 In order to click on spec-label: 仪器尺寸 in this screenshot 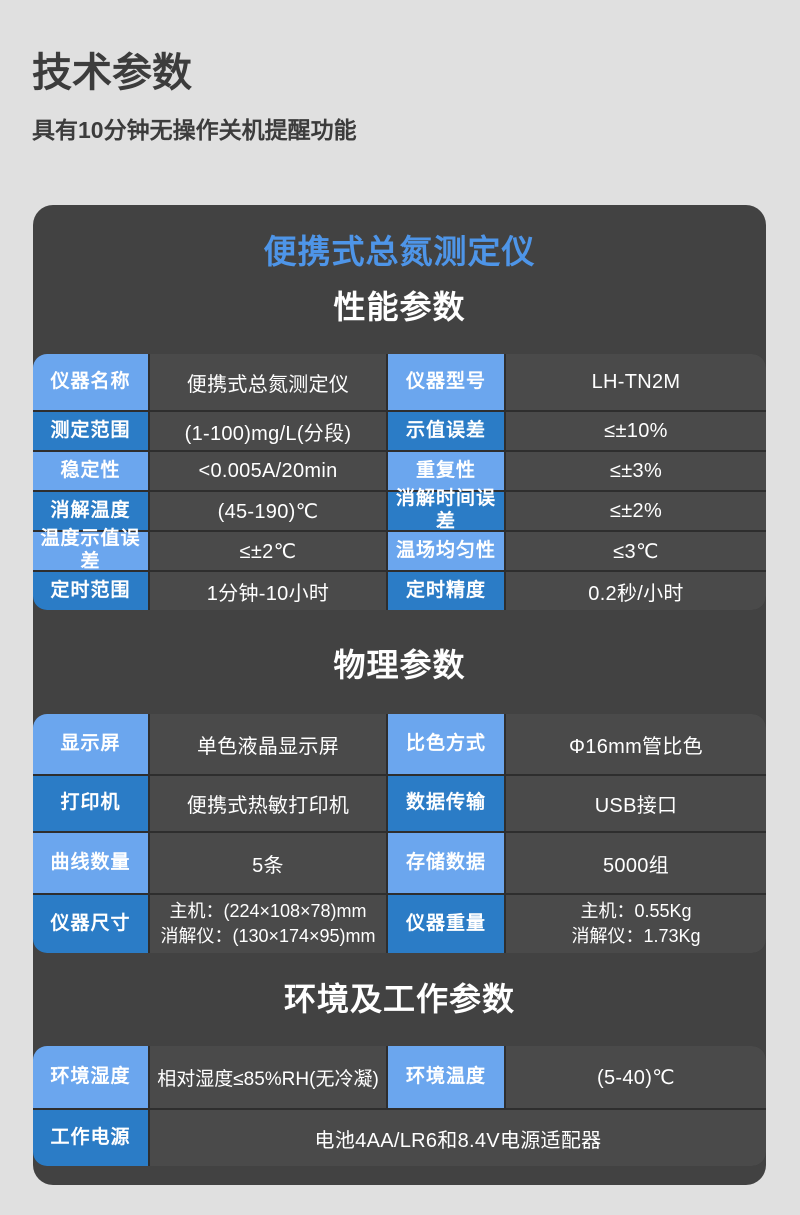, I will do `click(90, 924)`.